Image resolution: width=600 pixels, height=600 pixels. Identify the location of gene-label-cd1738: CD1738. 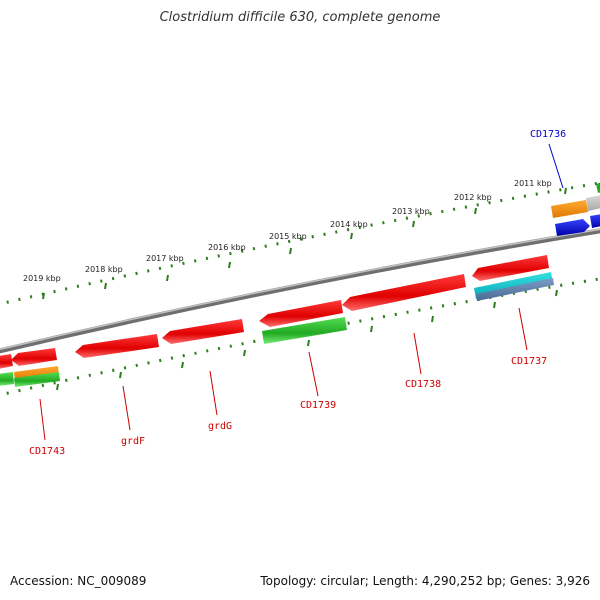
(423, 384).